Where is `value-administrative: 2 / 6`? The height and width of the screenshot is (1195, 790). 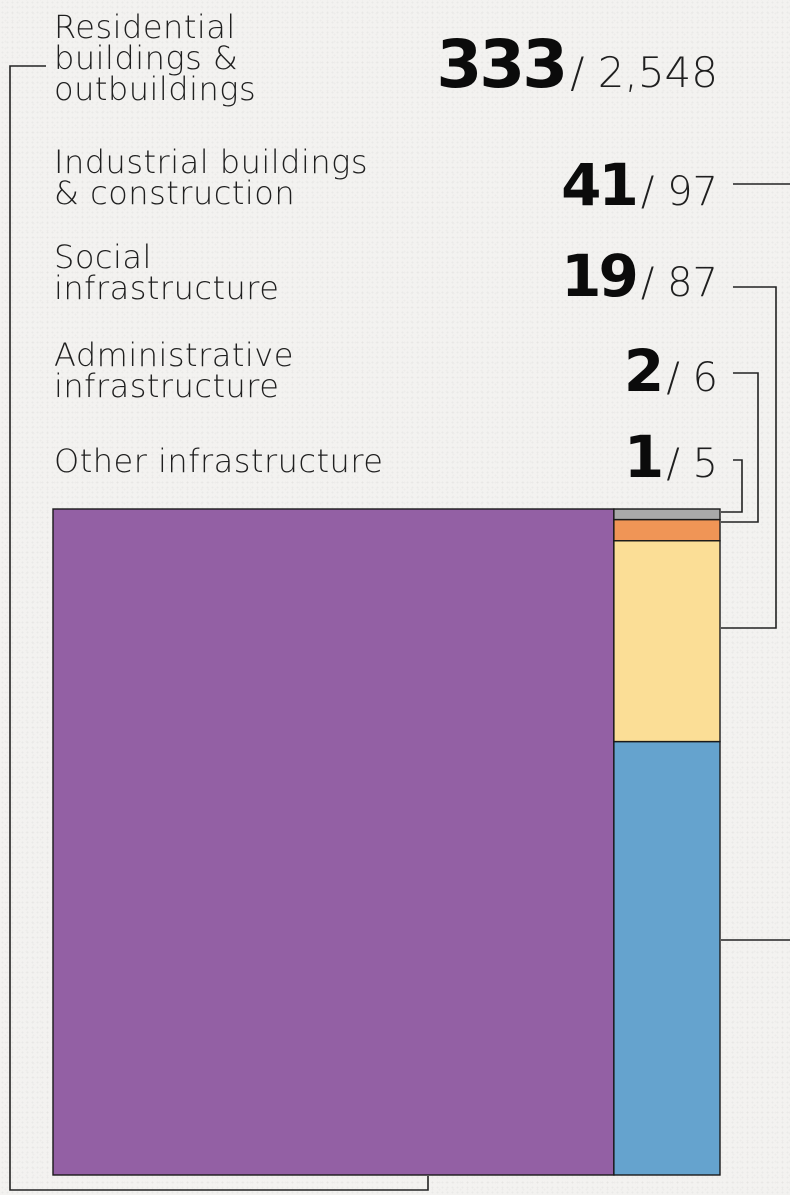
value-administrative: 2 / 6 is located at coordinates (671, 371).